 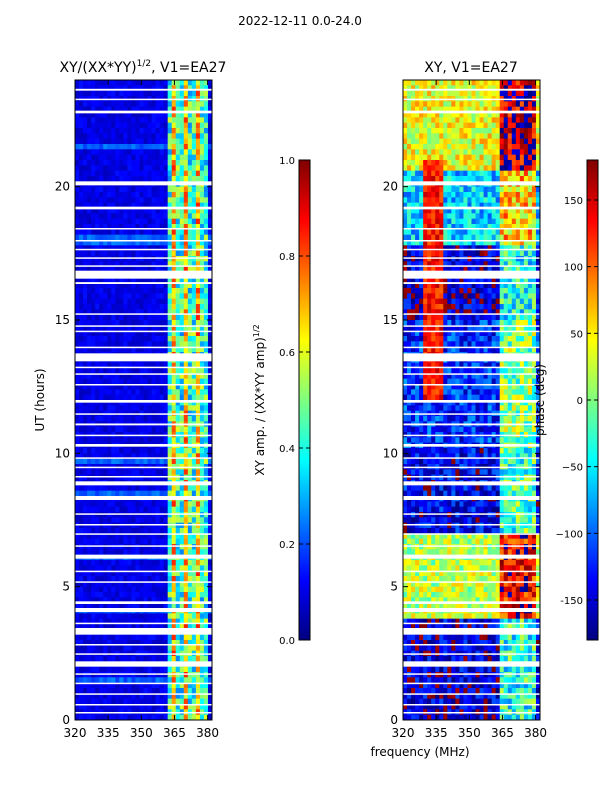 What do you see at coordinates (62, 187) in the screenshot?
I see `y-tick-label: 20` at bounding box center [62, 187].